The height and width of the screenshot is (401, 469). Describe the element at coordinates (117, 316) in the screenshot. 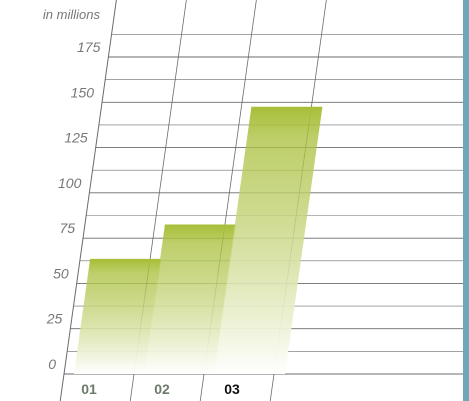

I see `bar-01: 01` at that location.